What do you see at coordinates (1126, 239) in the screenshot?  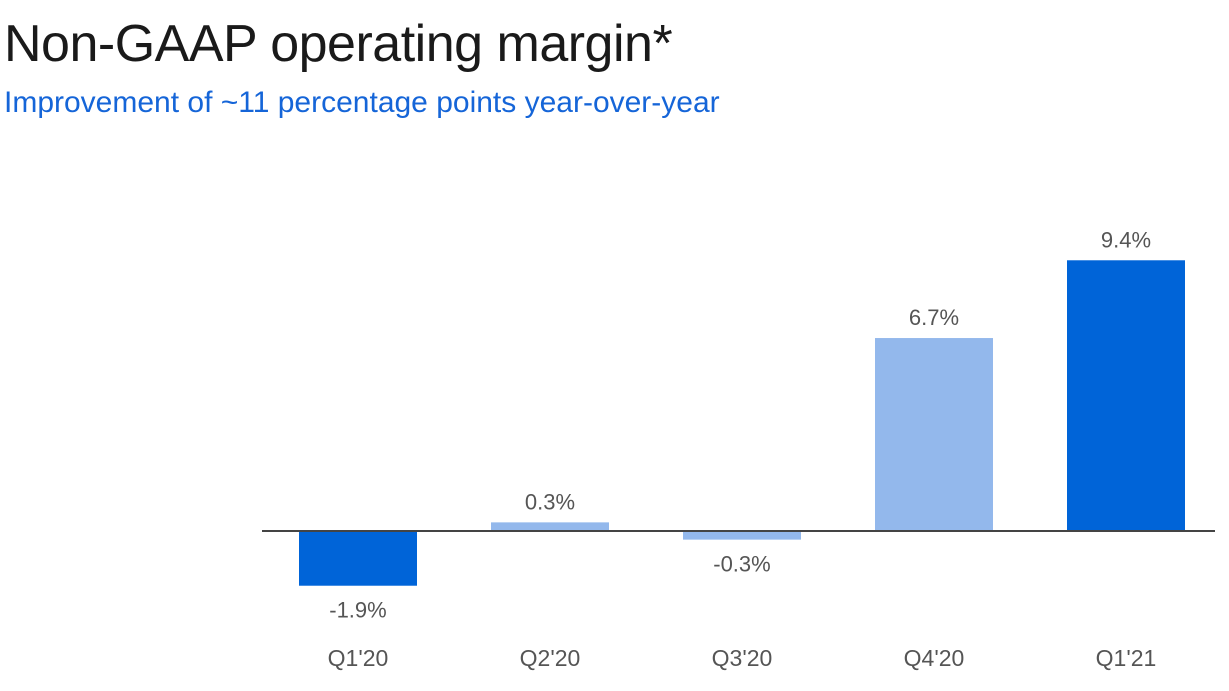 I see `value-label-q1-21: 9.4%` at bounding box center [1126, 239].